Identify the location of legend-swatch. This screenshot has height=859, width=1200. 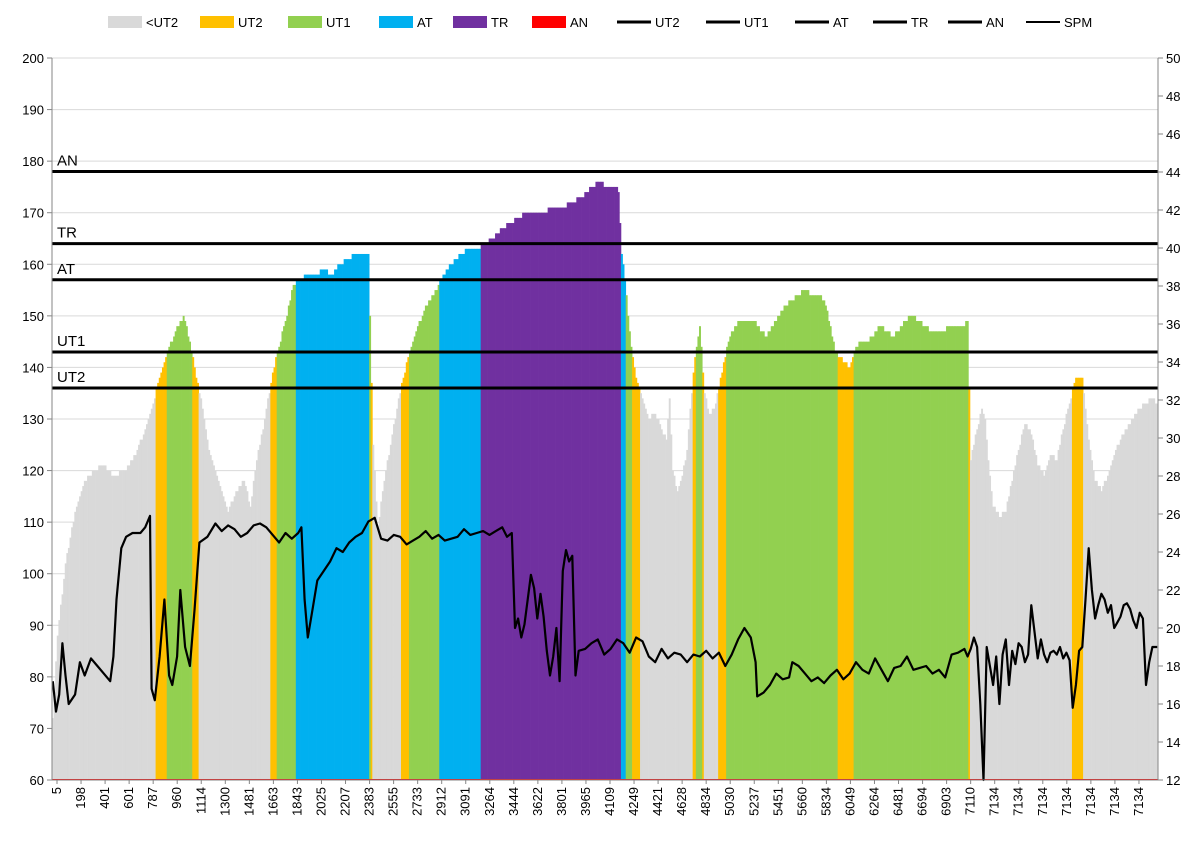
(125, 22).